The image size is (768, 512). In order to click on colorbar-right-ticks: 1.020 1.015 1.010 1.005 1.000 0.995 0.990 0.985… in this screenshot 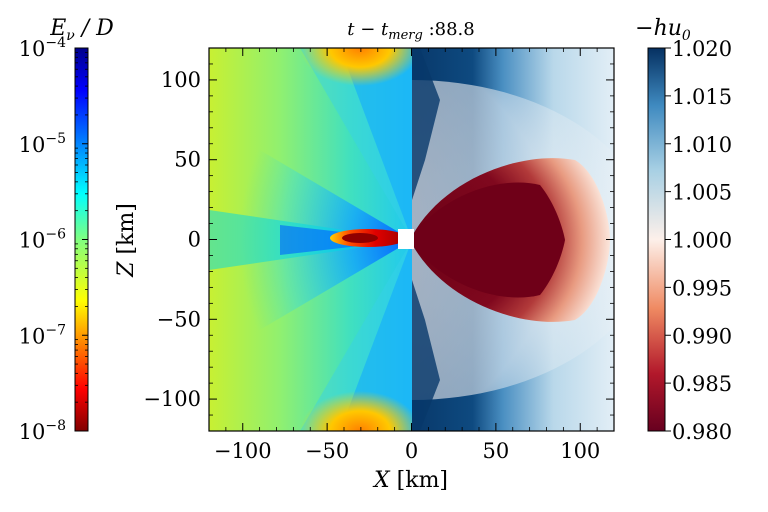, I will do `click(698, 240)`.